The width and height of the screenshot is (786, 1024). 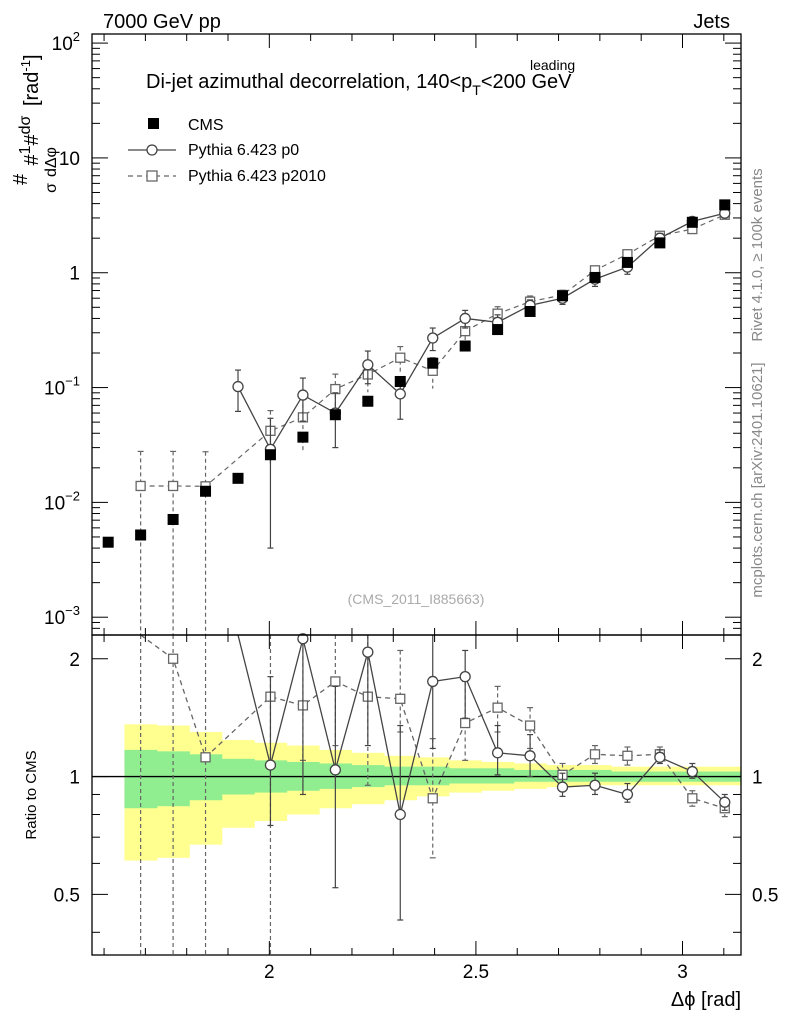 I want to click on x-tick-label: 2.5, so click(x=476, y=972).